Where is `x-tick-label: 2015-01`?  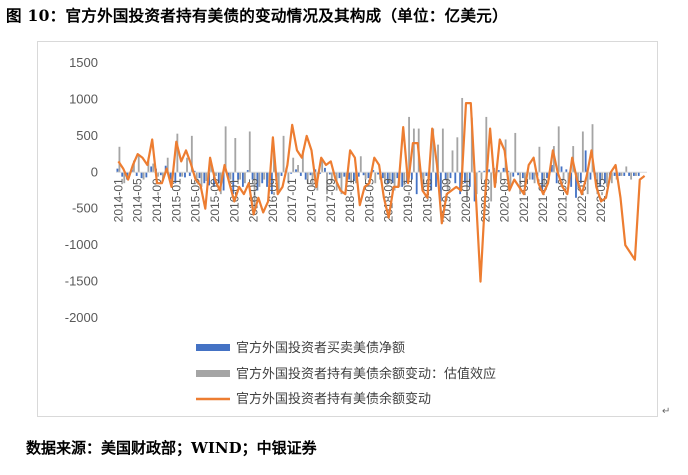 x-tick-label: 2015-01 is located at coordinates (176, 200).